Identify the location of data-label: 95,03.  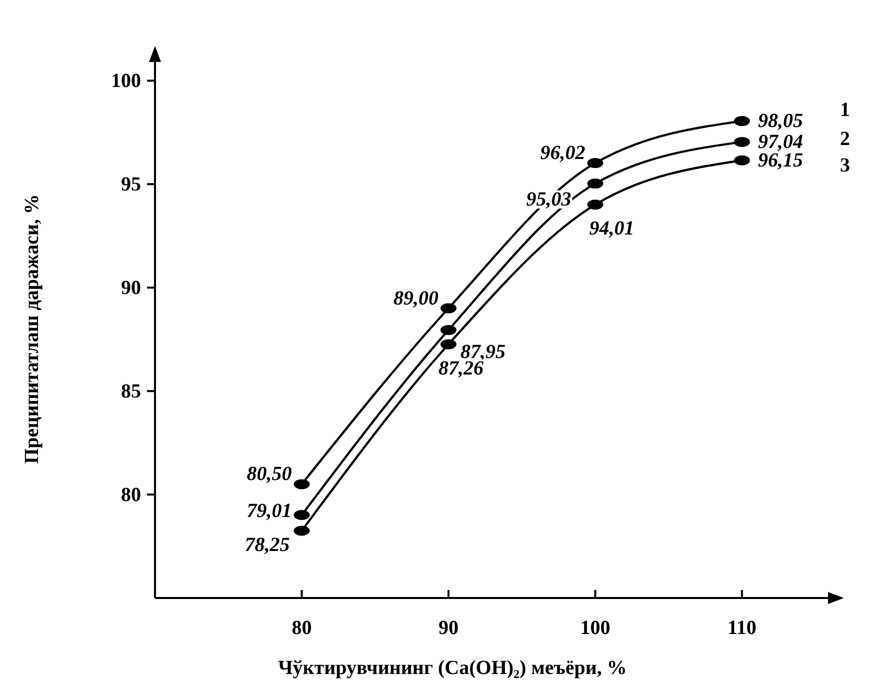
(549, 199).